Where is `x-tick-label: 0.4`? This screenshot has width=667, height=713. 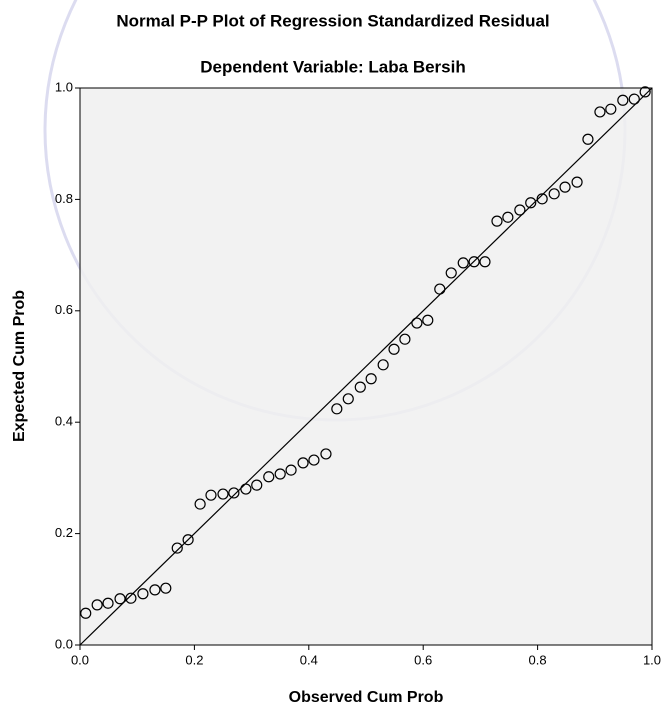 x-tick-label: 0.4 is located at coordinates (309, 659).